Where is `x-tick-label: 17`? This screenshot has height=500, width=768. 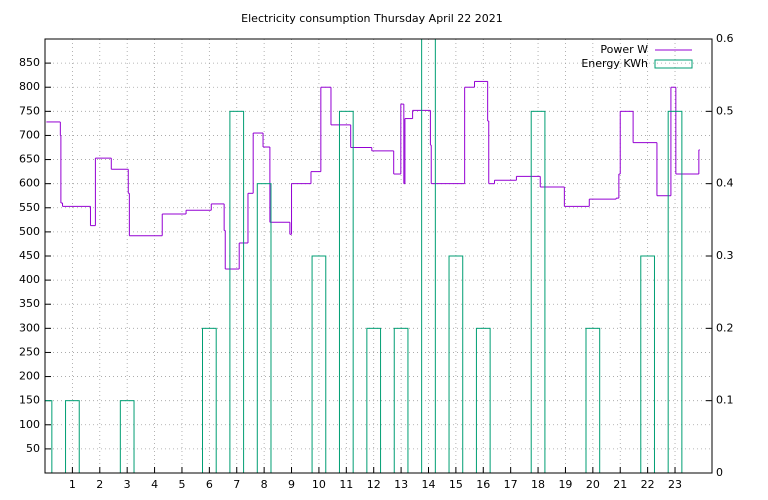 x-tick-label: 17 is located at coordinates (511, 484).